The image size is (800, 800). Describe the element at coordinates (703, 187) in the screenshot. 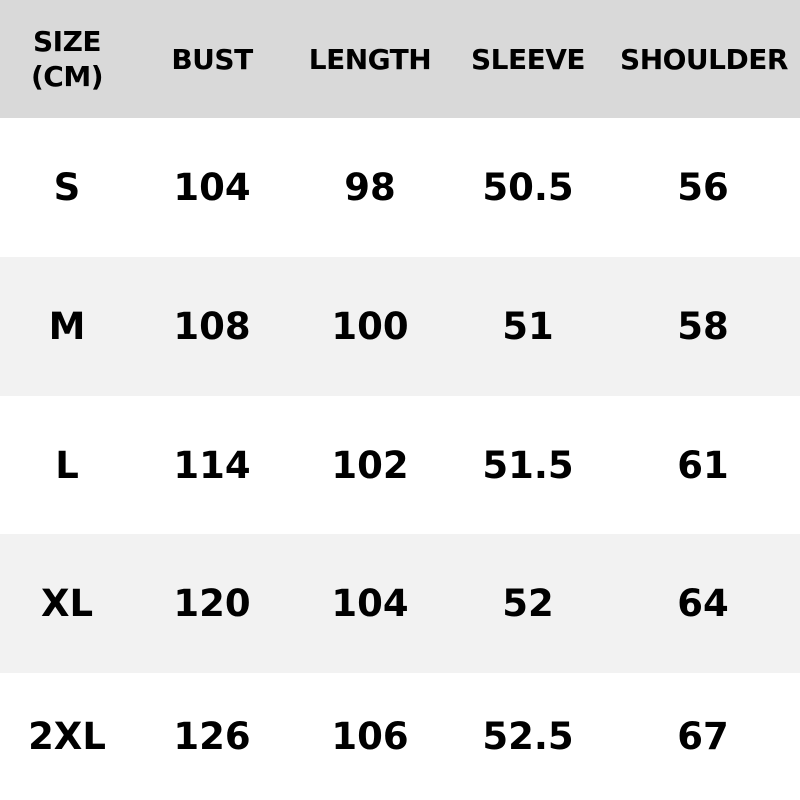

I see `cell-shoulder: 56` at that location.